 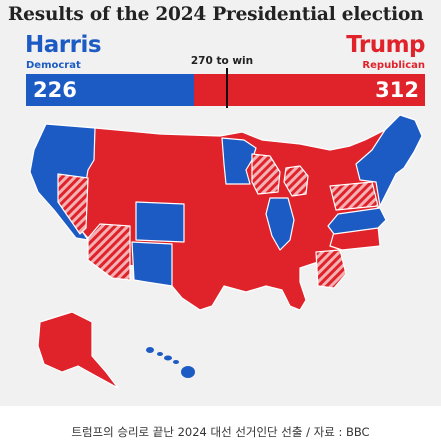 What do you see at coordinates (222, 61) in the screenshot?
I see `threshold-label: 270 to win` at bounding box center [222, 61].